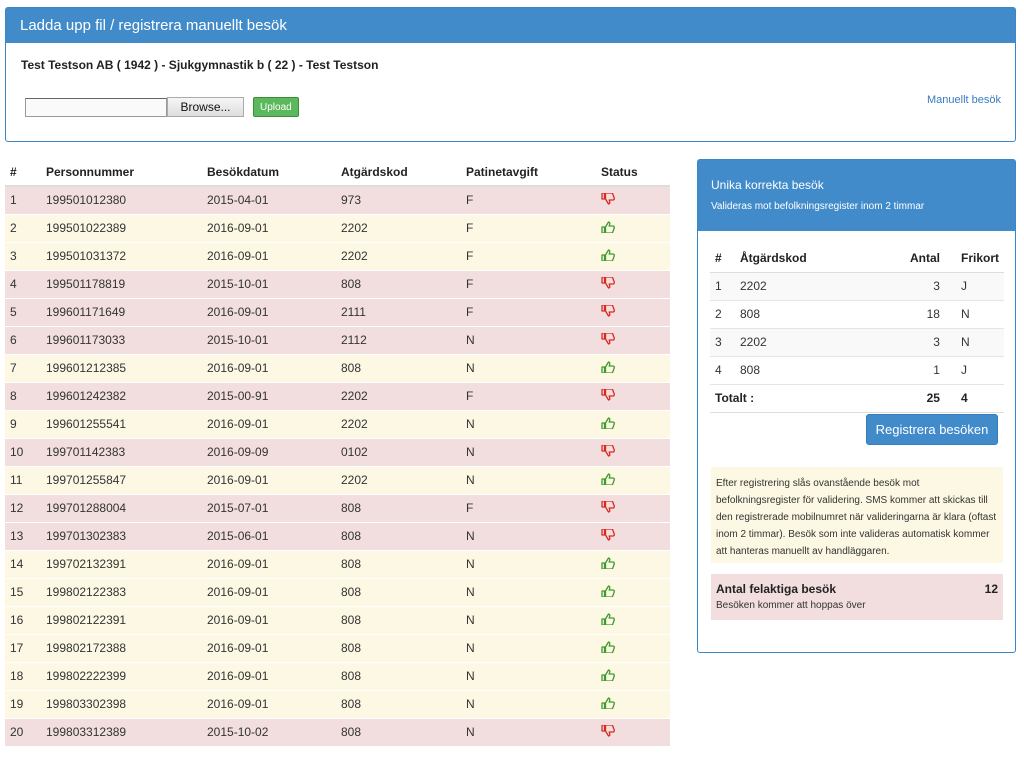  Describe the element at coordinates (932, 429) in the screenshot. I see `register-visits-button: Registrera besöken` at that location.